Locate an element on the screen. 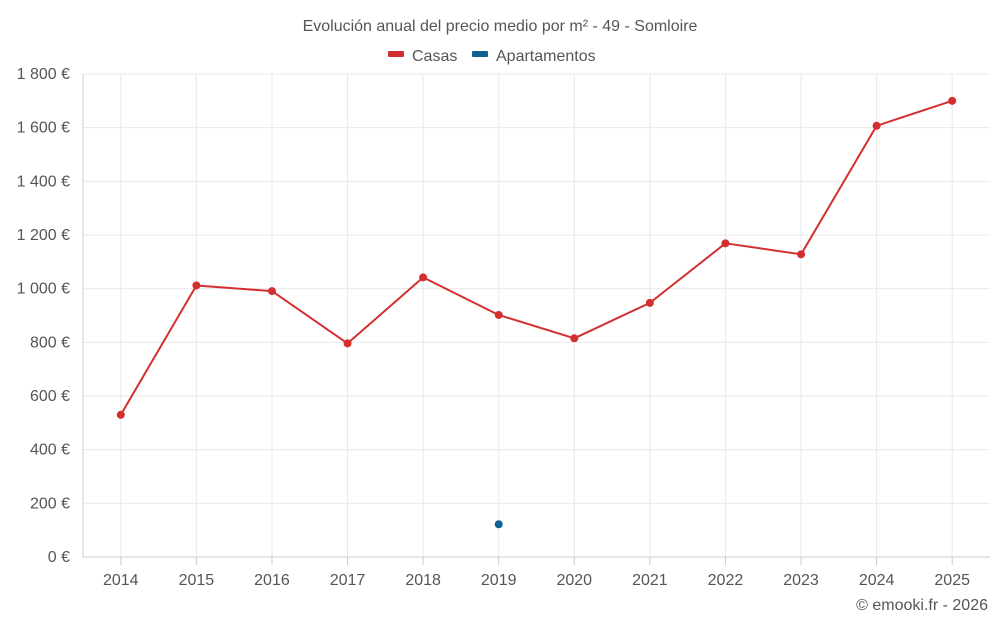 The height and width of the screenshot is (625, 1000). y-tick-label: 200 € is located at coordinates (50, 503).